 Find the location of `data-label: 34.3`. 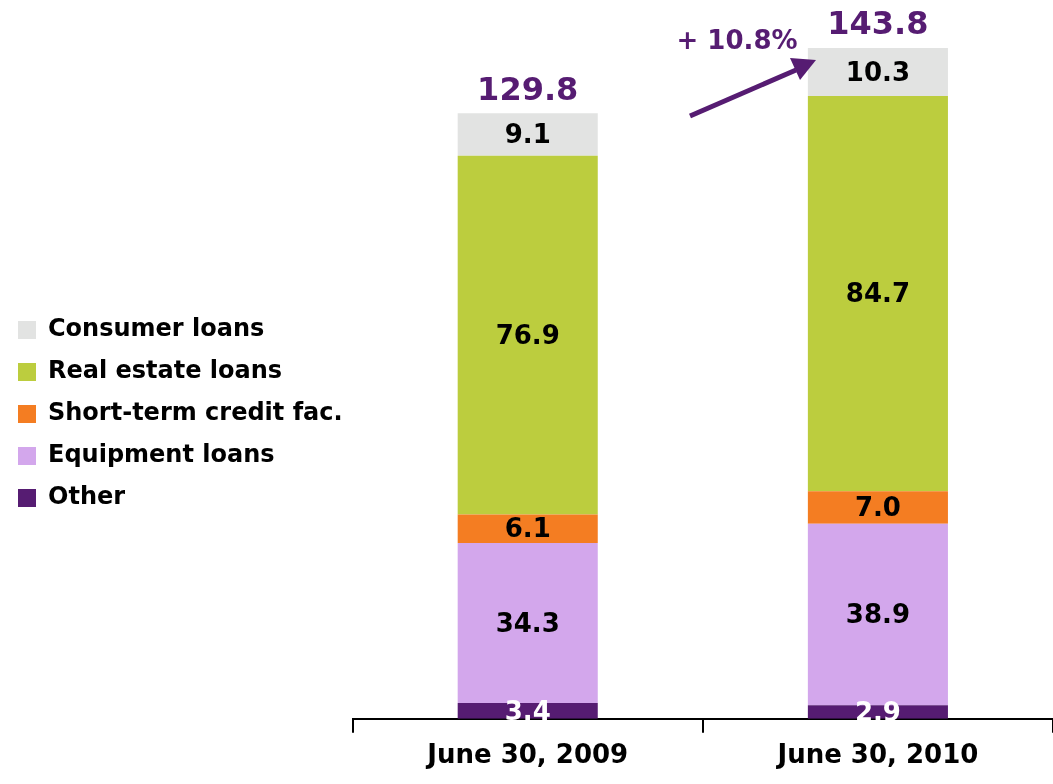

data-label: 34.3 is located at coordinates (527, 622).